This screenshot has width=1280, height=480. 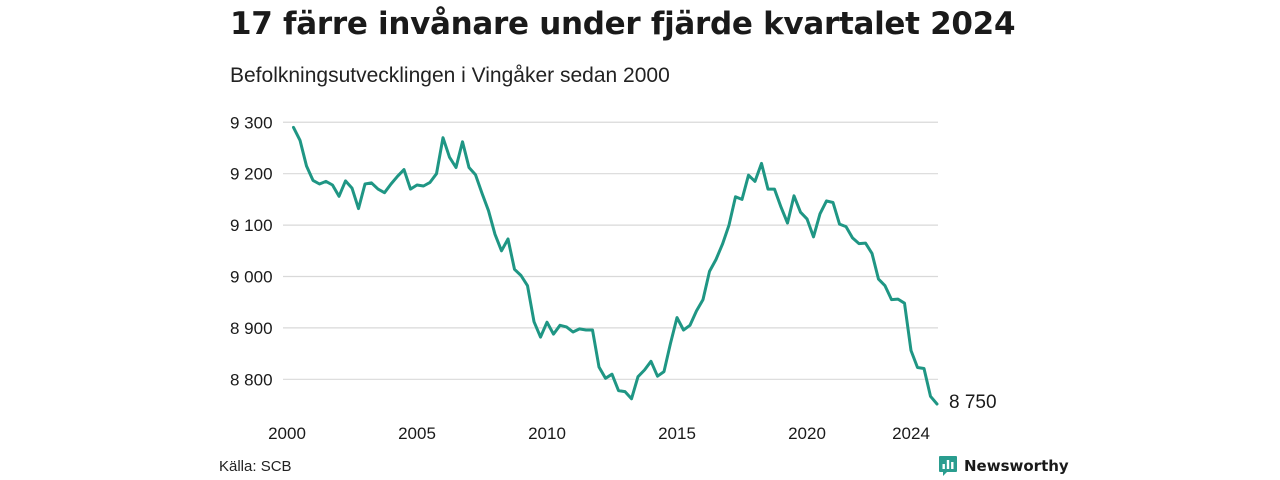 I want to click on bar-chart-logo-icon, so click(x=948, y=466).